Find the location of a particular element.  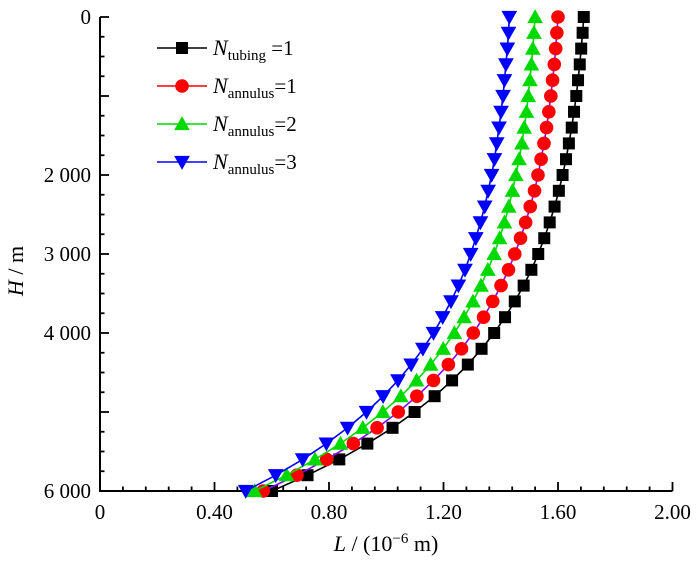

legend-label-annulus-3: Nannulus=3 is located at coordinates (254, 163).